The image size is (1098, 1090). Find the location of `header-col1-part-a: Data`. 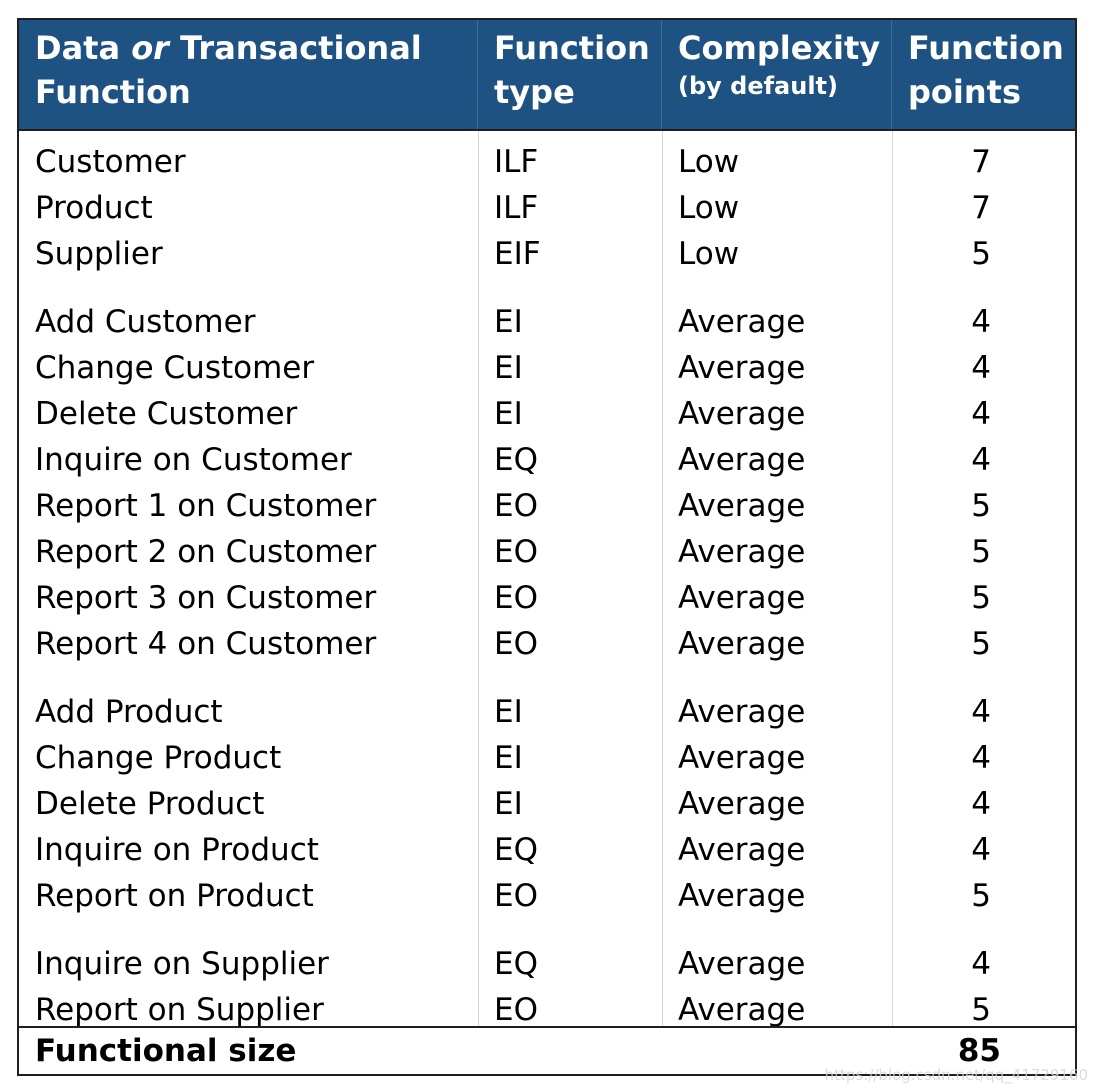

header-col1-part-a: Data is located at coordinates (83, 48).